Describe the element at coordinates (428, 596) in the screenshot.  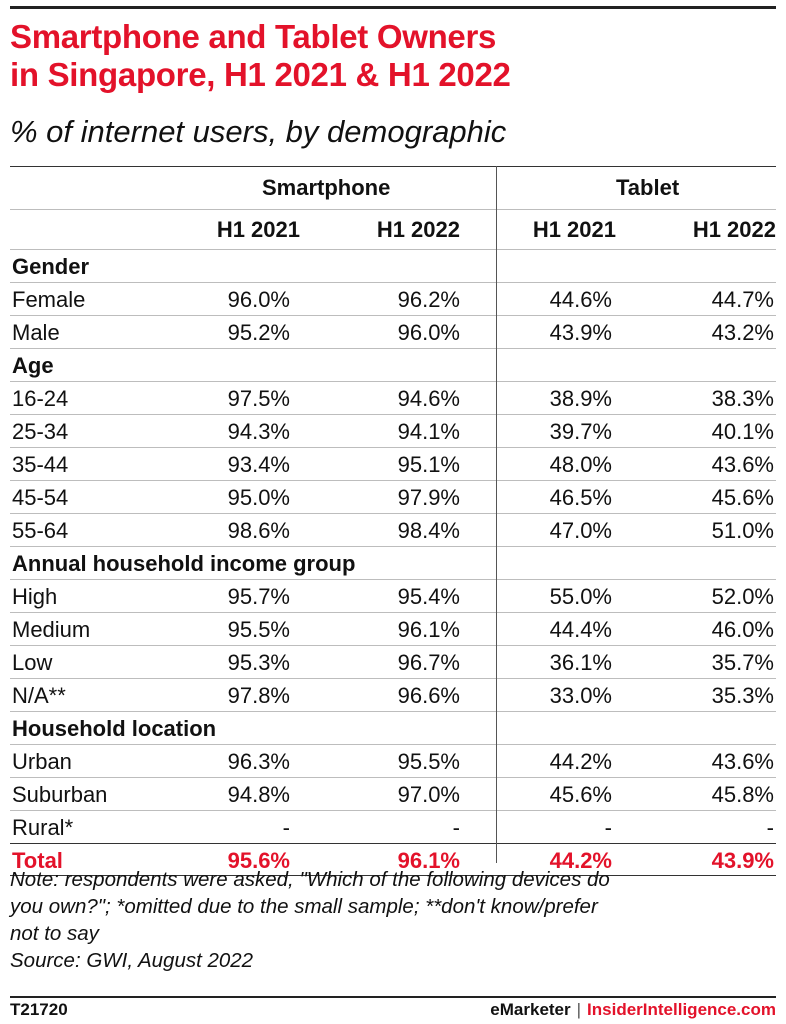
I see `cell-value: 95.4%` at that location.